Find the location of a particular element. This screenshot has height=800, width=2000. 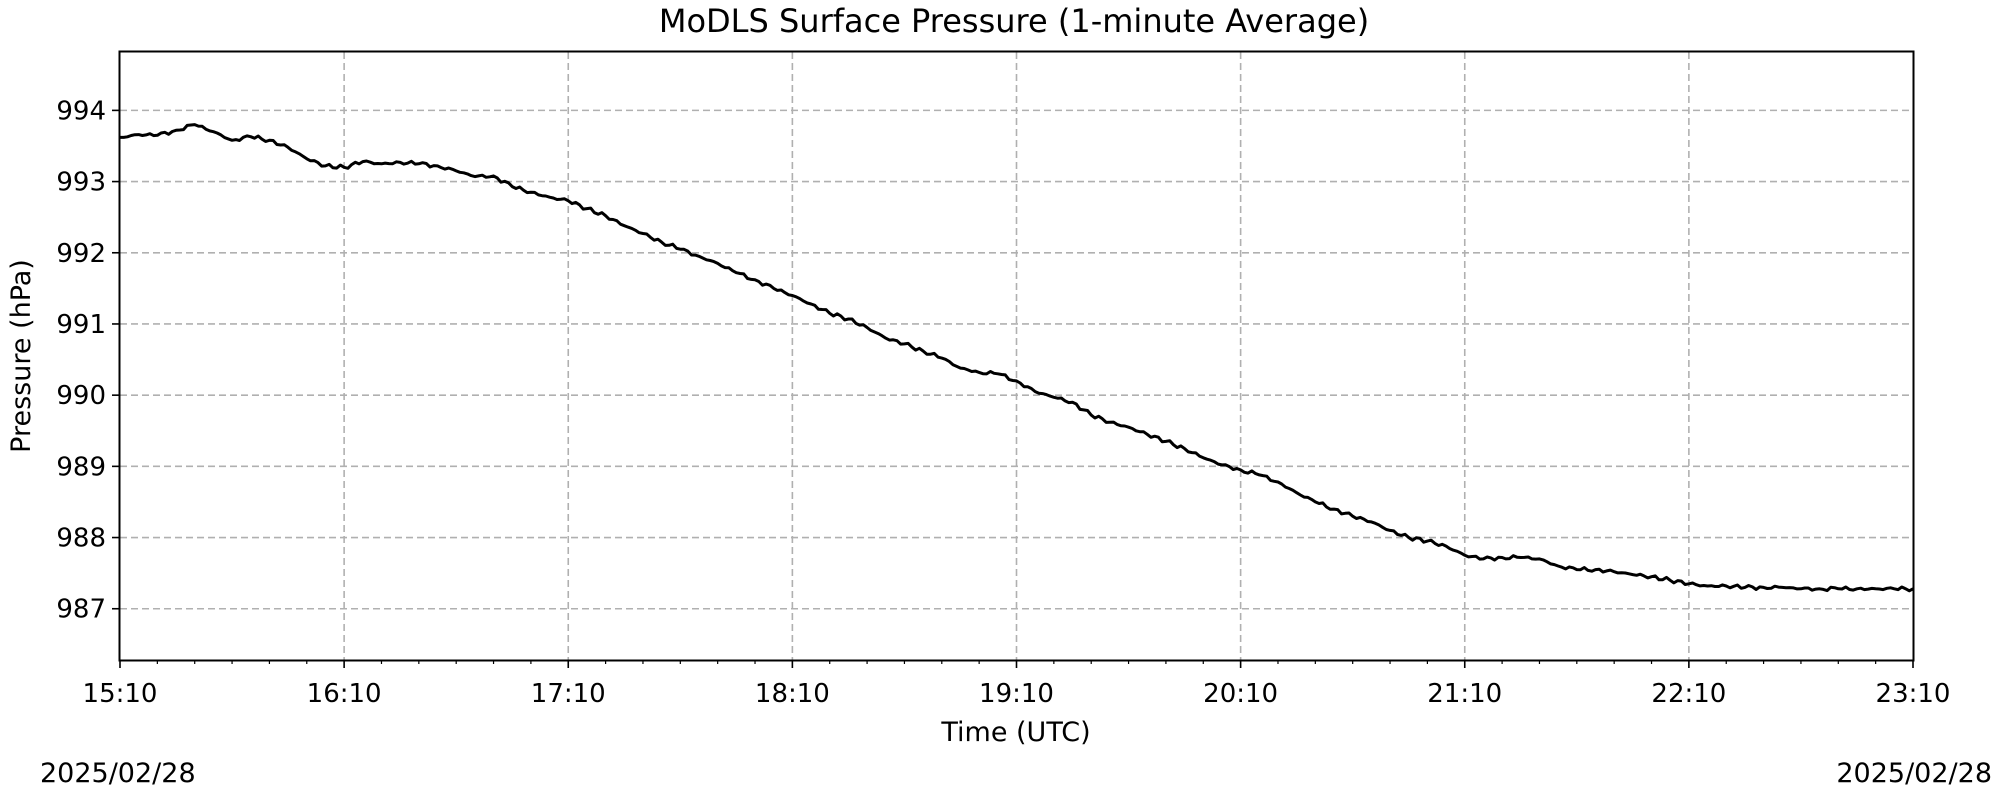

y-tick-label: 991 is located at coordinates (81, 325).